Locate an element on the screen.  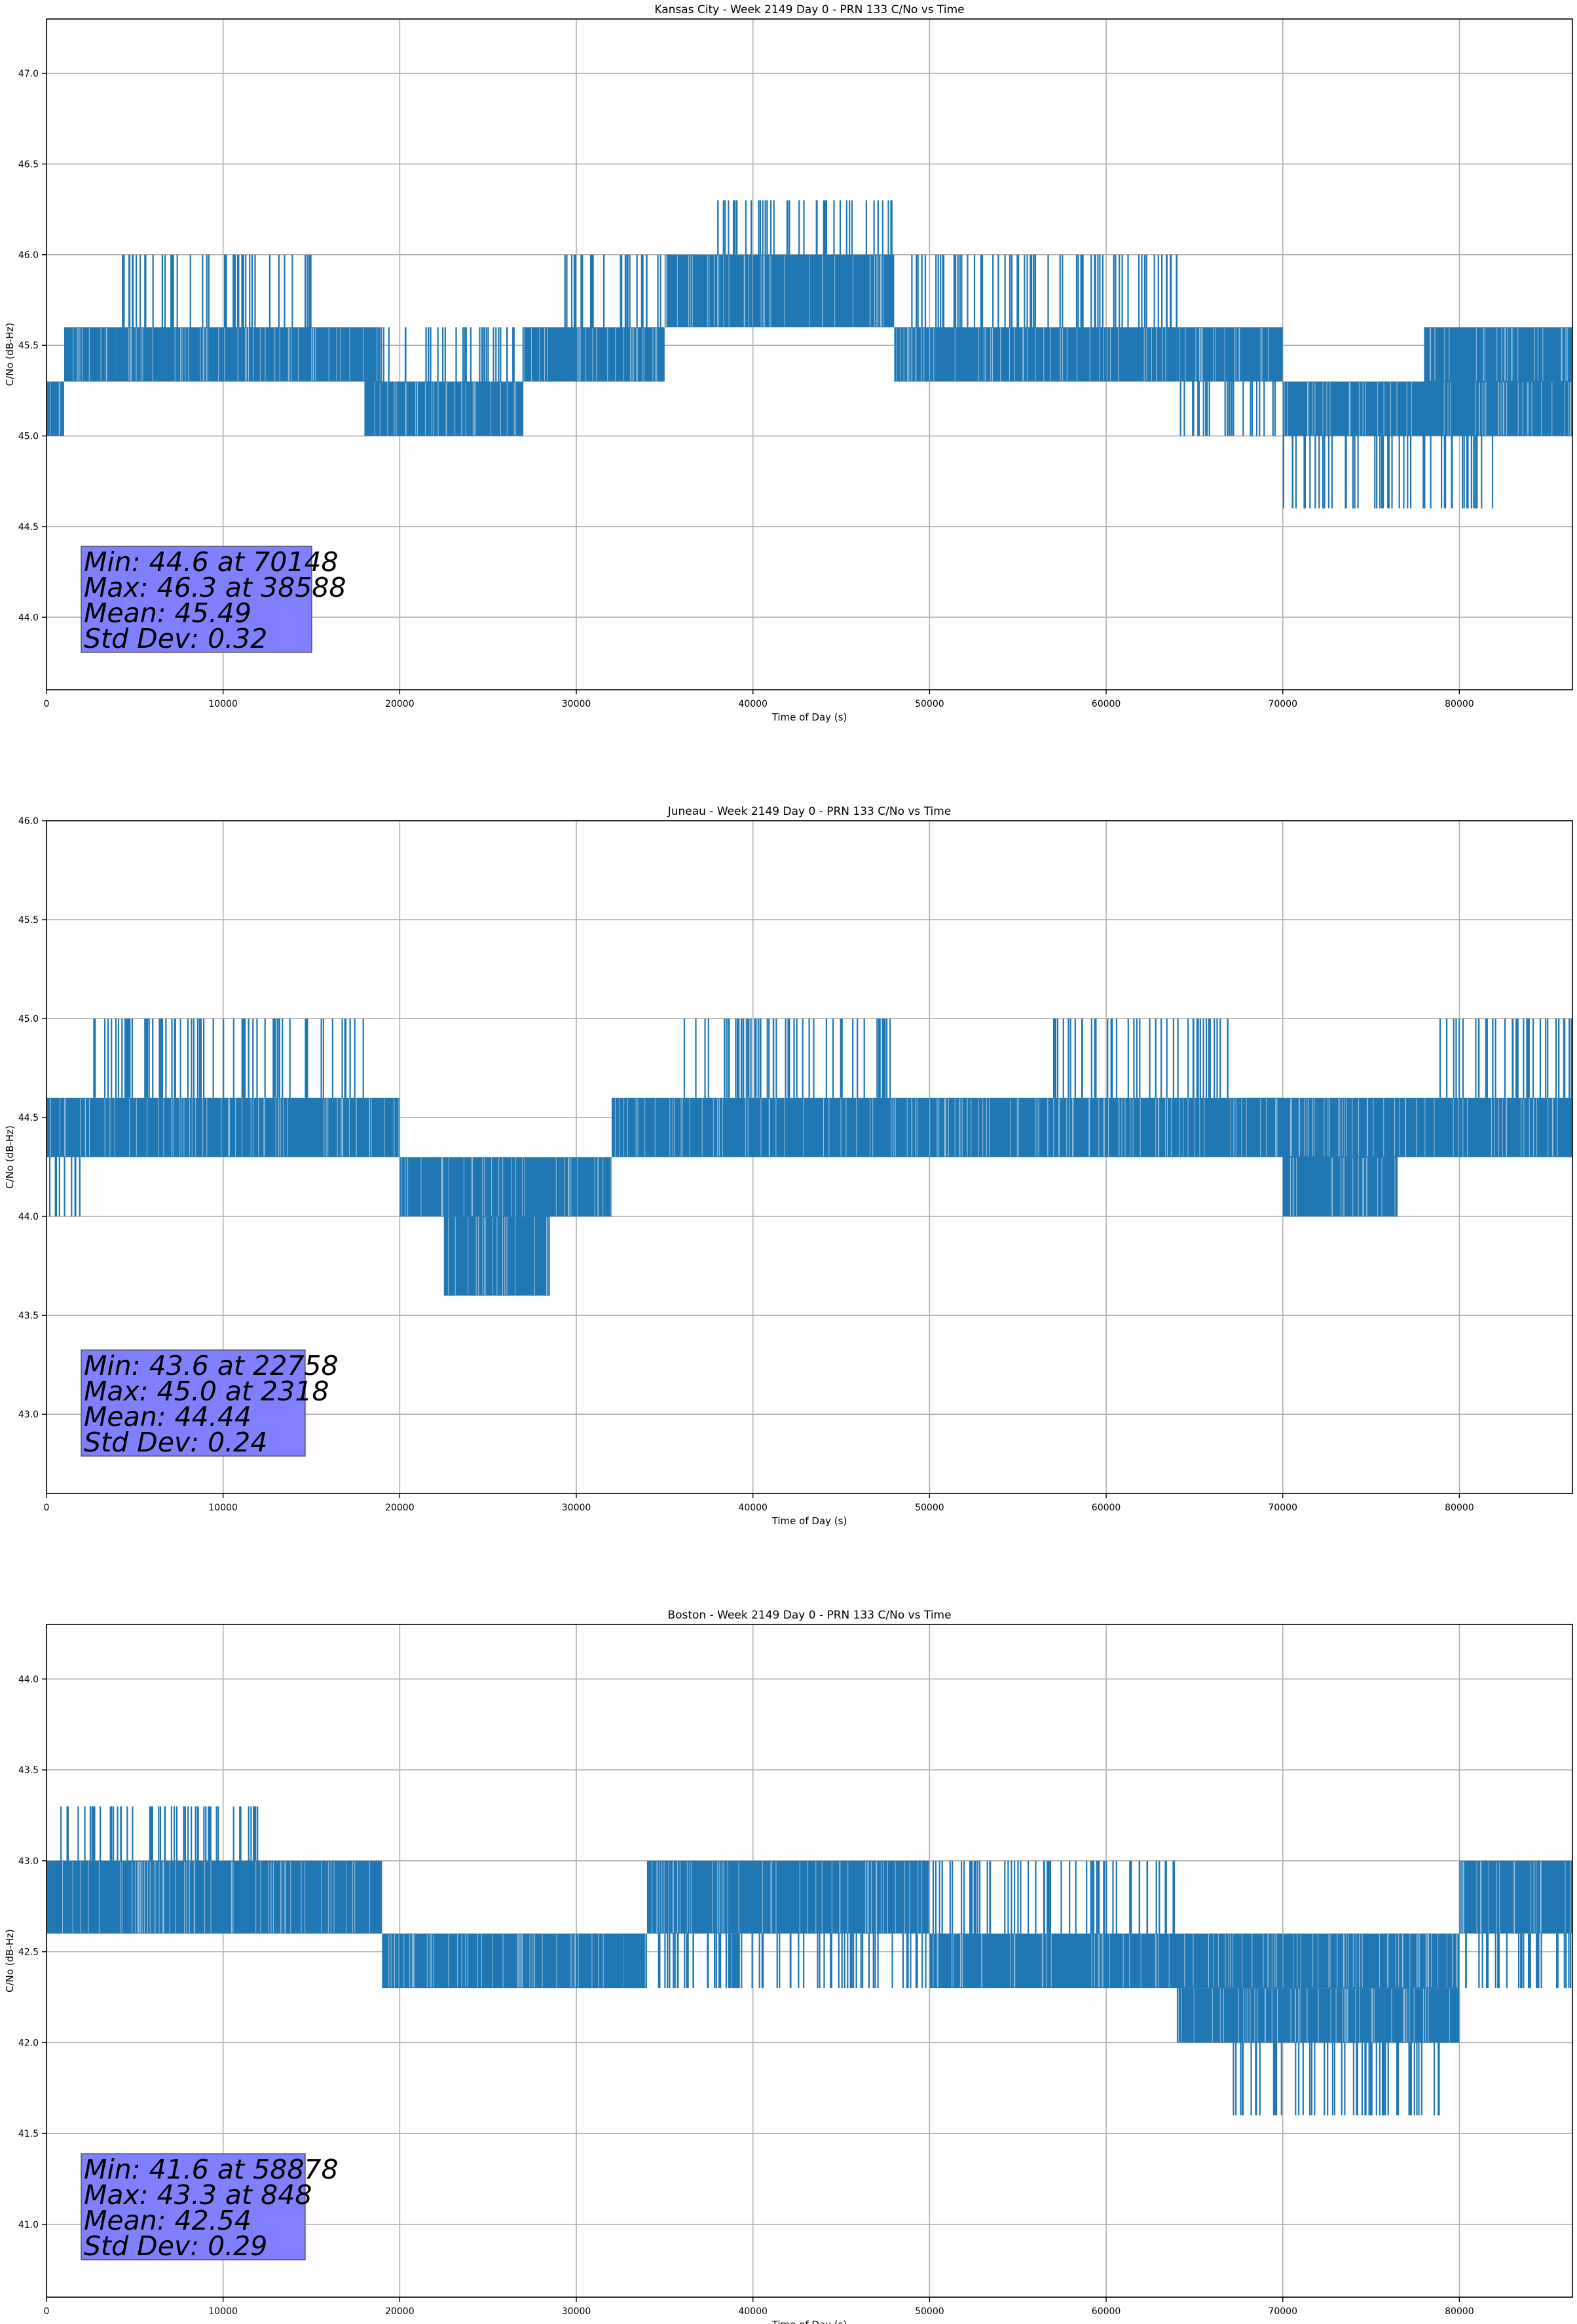
y-tick-label: 41.0 is located at coordinates (28, 2225).